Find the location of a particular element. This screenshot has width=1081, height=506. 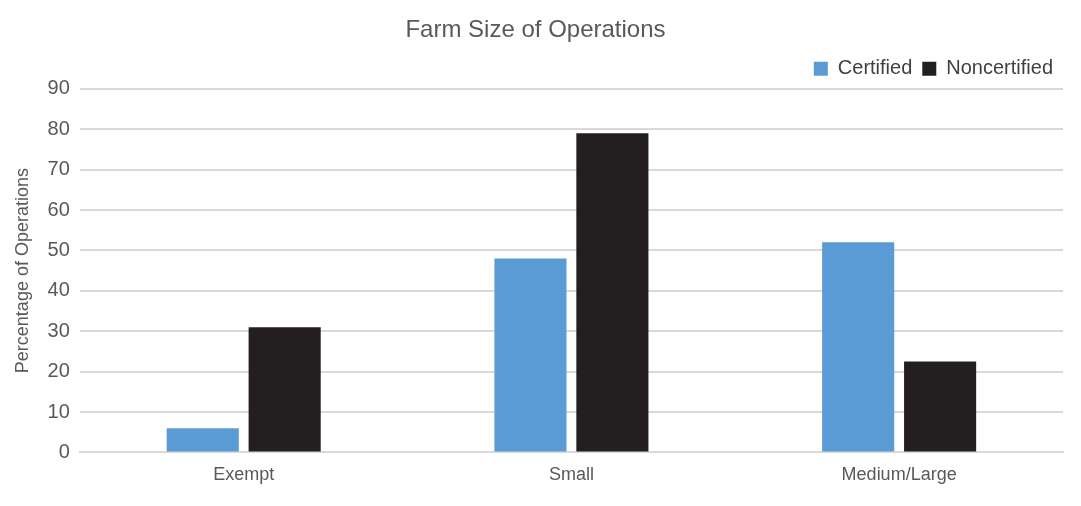

y-tick-label: 80 is located at coordinates (58, 127).